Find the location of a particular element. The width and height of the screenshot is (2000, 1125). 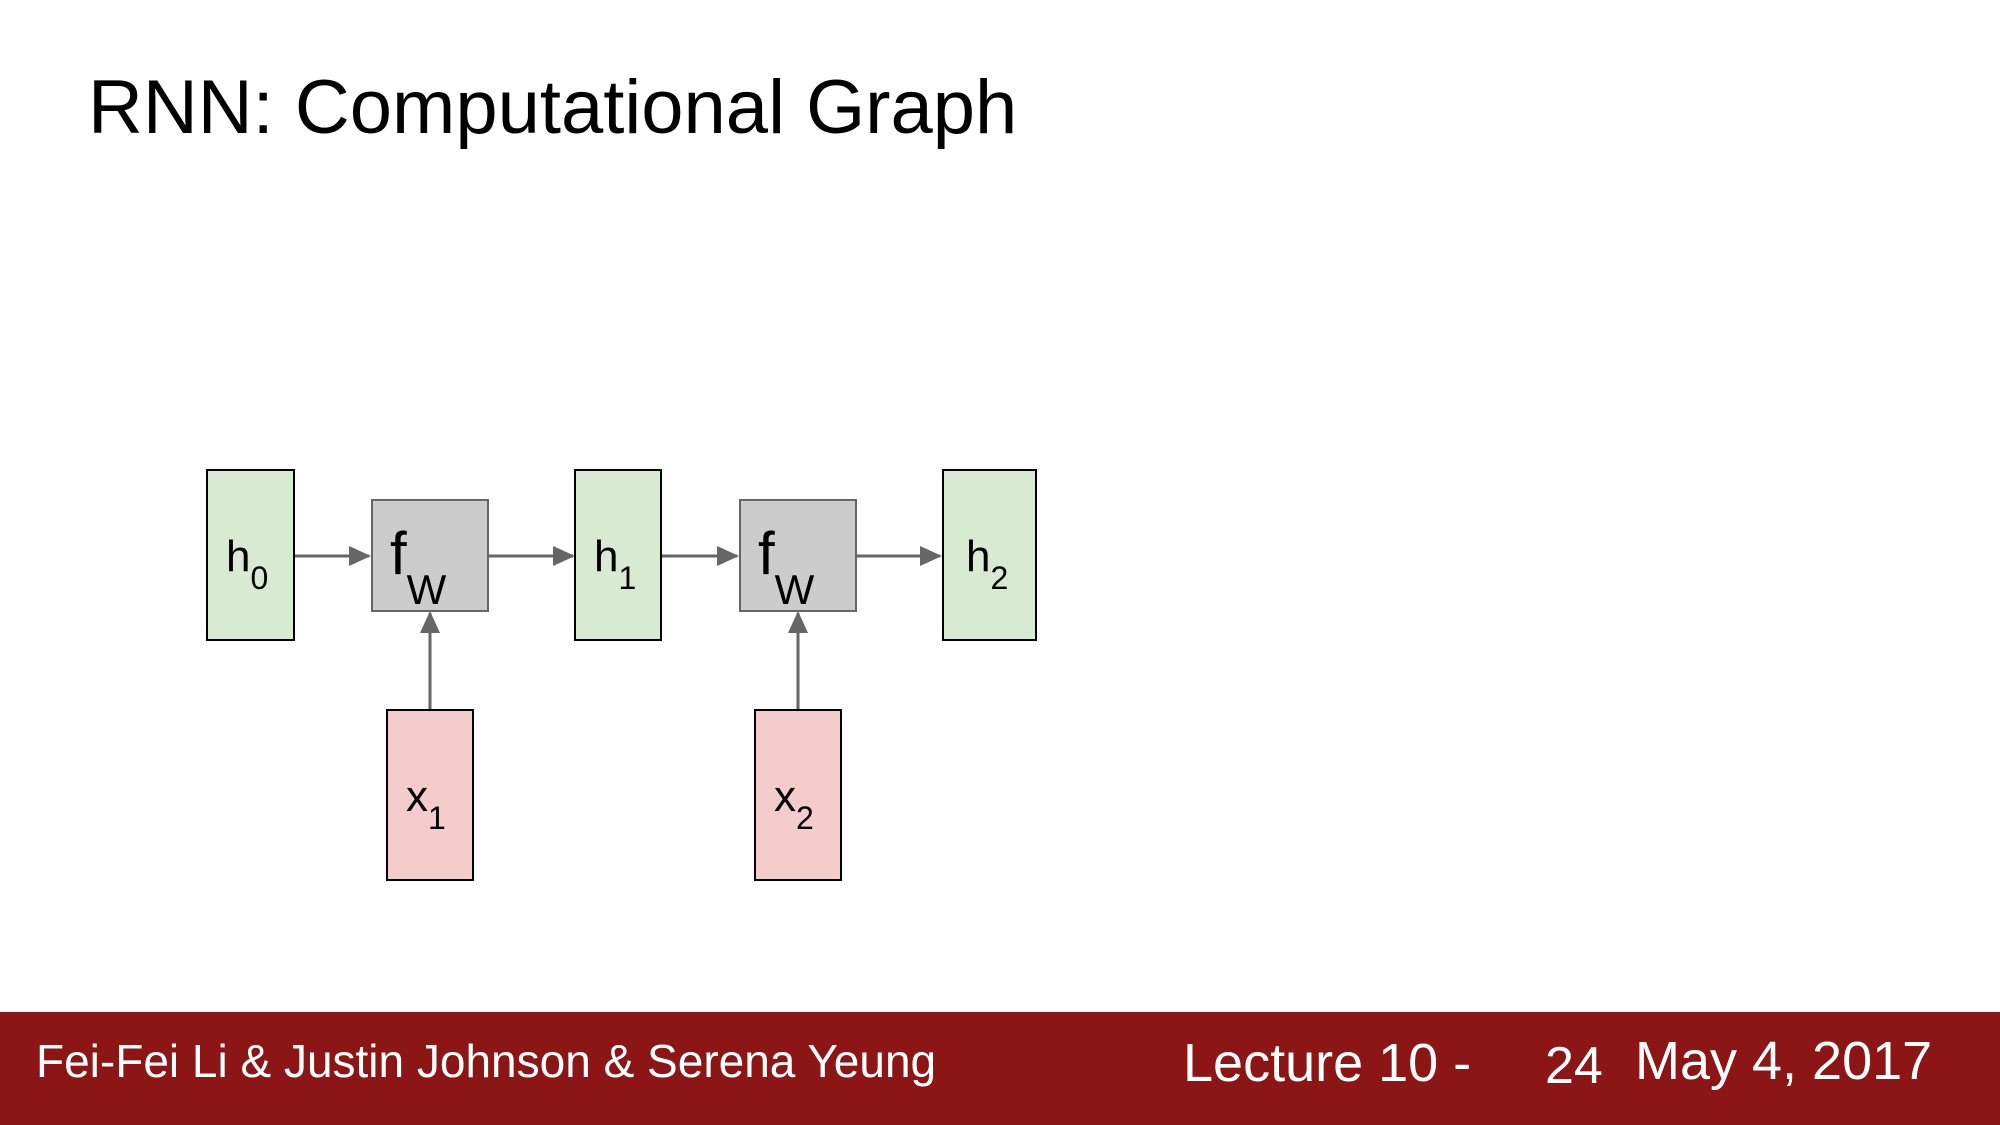

node-h1: h1 is located at coordinates (618, 555).